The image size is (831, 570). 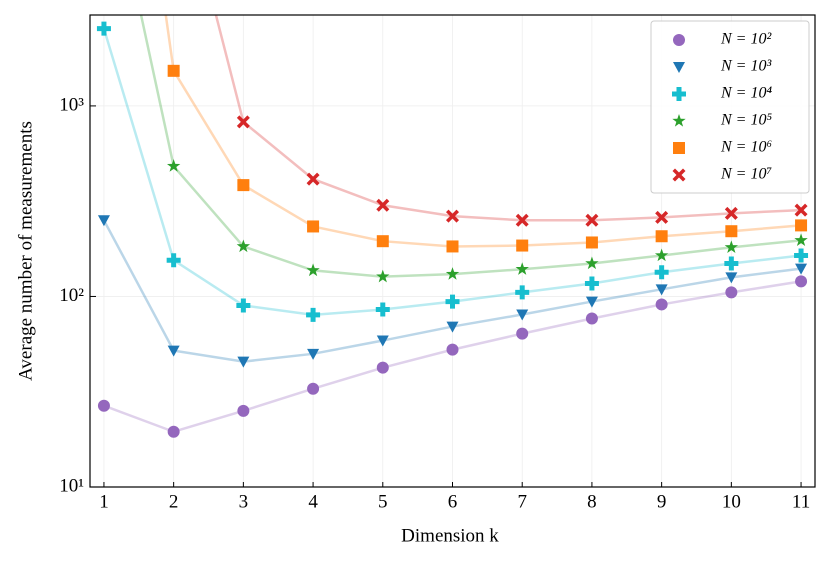 What do you see at coordinates (731, 501) in the screenshot?
I see `x-tick-label: 10` at bounding box center [731, 501].